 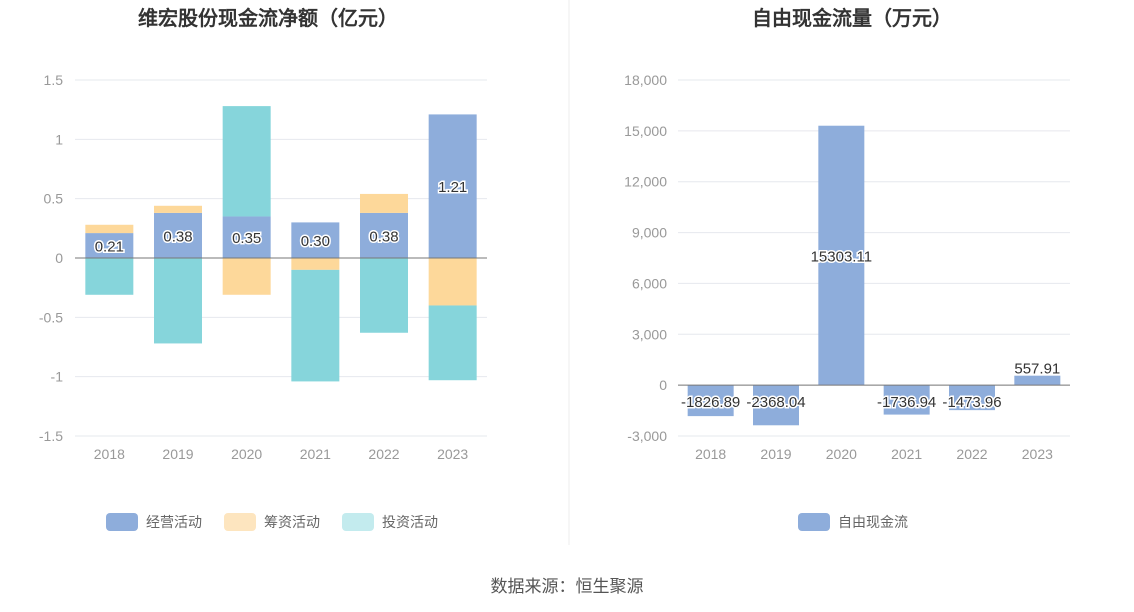 I want to click on left-chart-title: 维宏股份现金流净额（亿元）, so click(x=268, y=18).